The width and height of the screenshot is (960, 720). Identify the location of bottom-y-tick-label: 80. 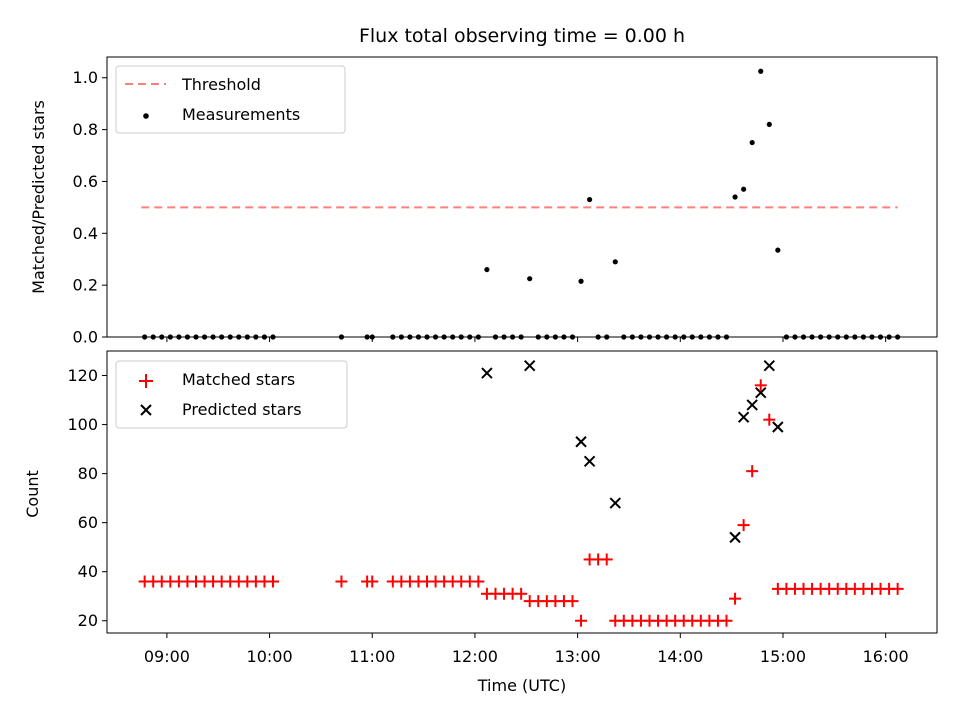
(88, 473).